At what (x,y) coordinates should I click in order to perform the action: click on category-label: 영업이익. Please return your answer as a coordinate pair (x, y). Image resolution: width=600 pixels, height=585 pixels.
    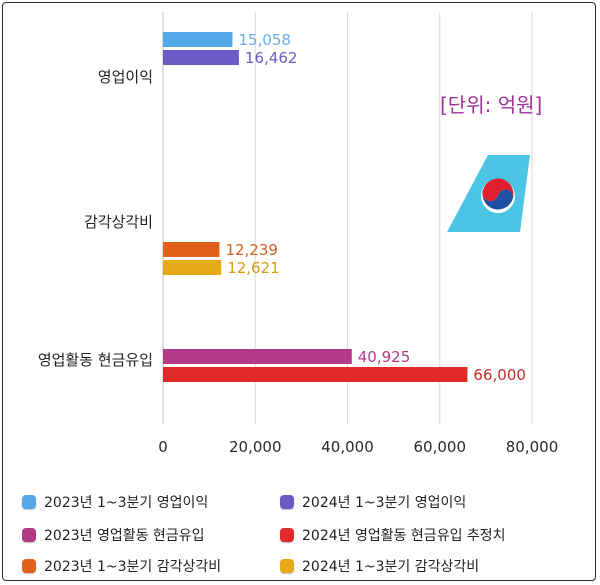
    Looking at the image, I should click on (125, 77).